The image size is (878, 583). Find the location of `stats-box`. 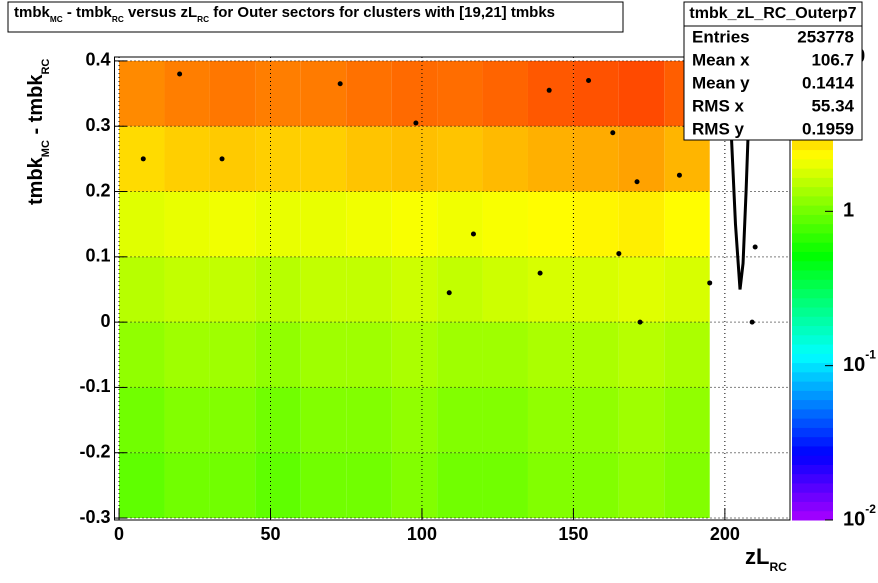

stats-box is located at coordinates (773, 71).